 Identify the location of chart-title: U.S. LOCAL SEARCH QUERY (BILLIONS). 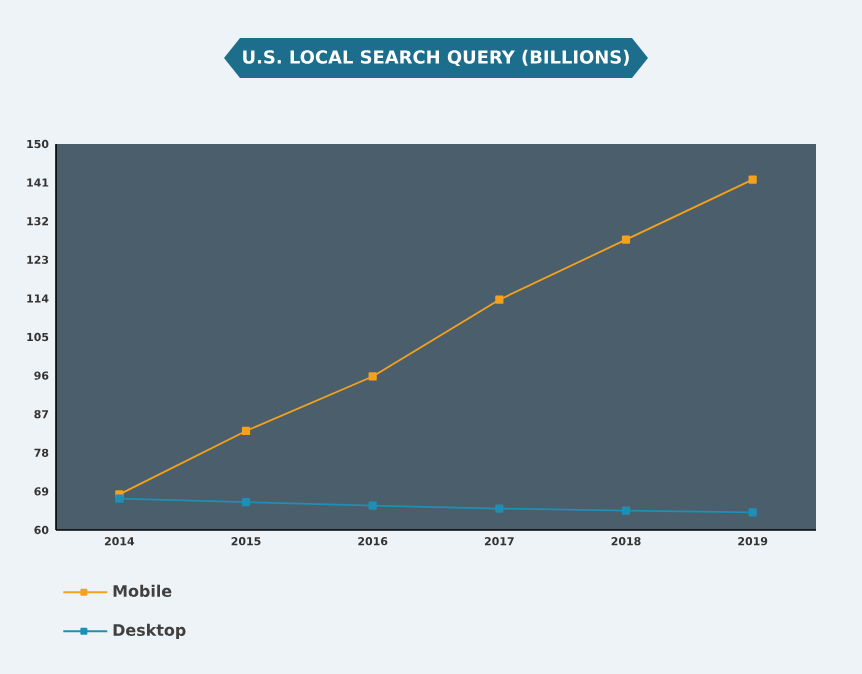
(436, 58).